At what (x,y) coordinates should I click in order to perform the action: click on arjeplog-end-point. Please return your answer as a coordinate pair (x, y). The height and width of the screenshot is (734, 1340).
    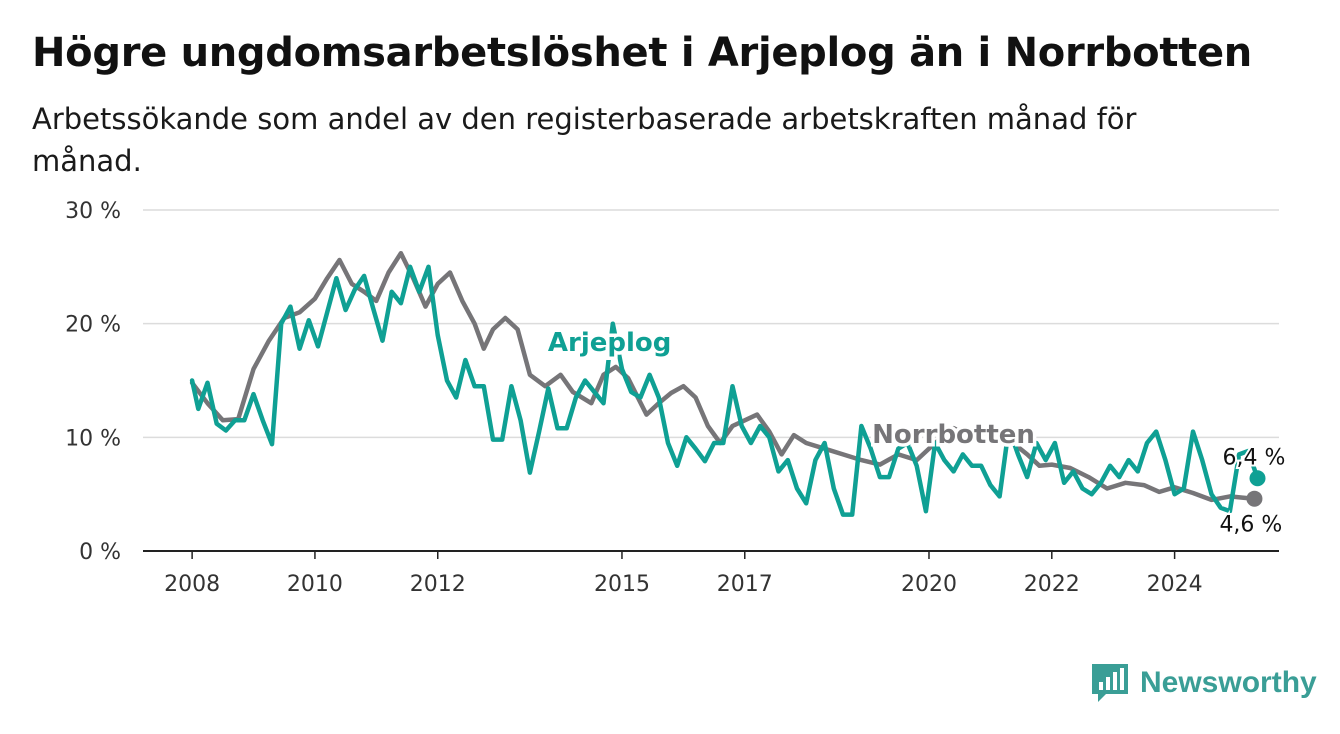
    Looking at the image, I should click on (1257, 478).